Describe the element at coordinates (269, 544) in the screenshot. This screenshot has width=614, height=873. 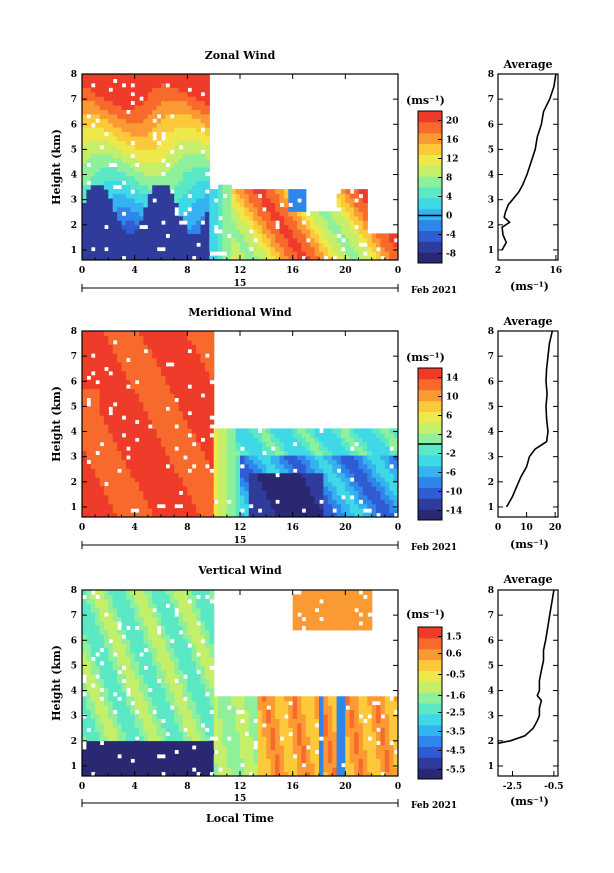
I see `meridional-date-bar: 15 Feb 2021` at that location.